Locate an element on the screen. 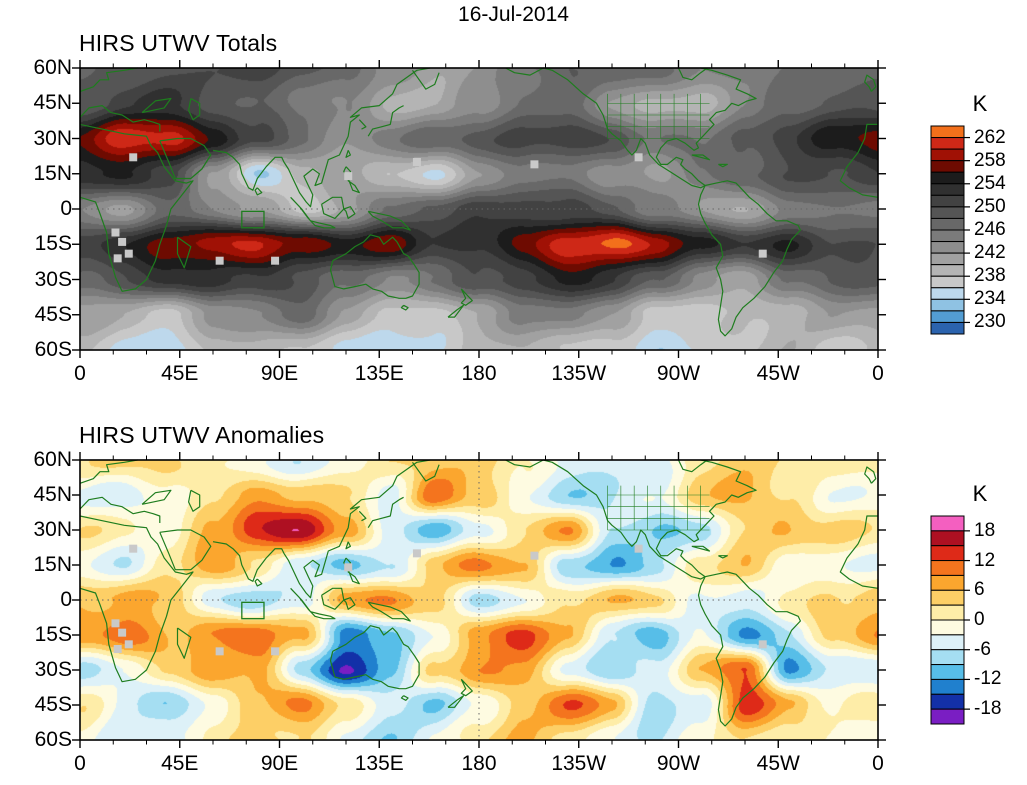  colorbar-tick-label: 0 is located at coordinates (979, 619).